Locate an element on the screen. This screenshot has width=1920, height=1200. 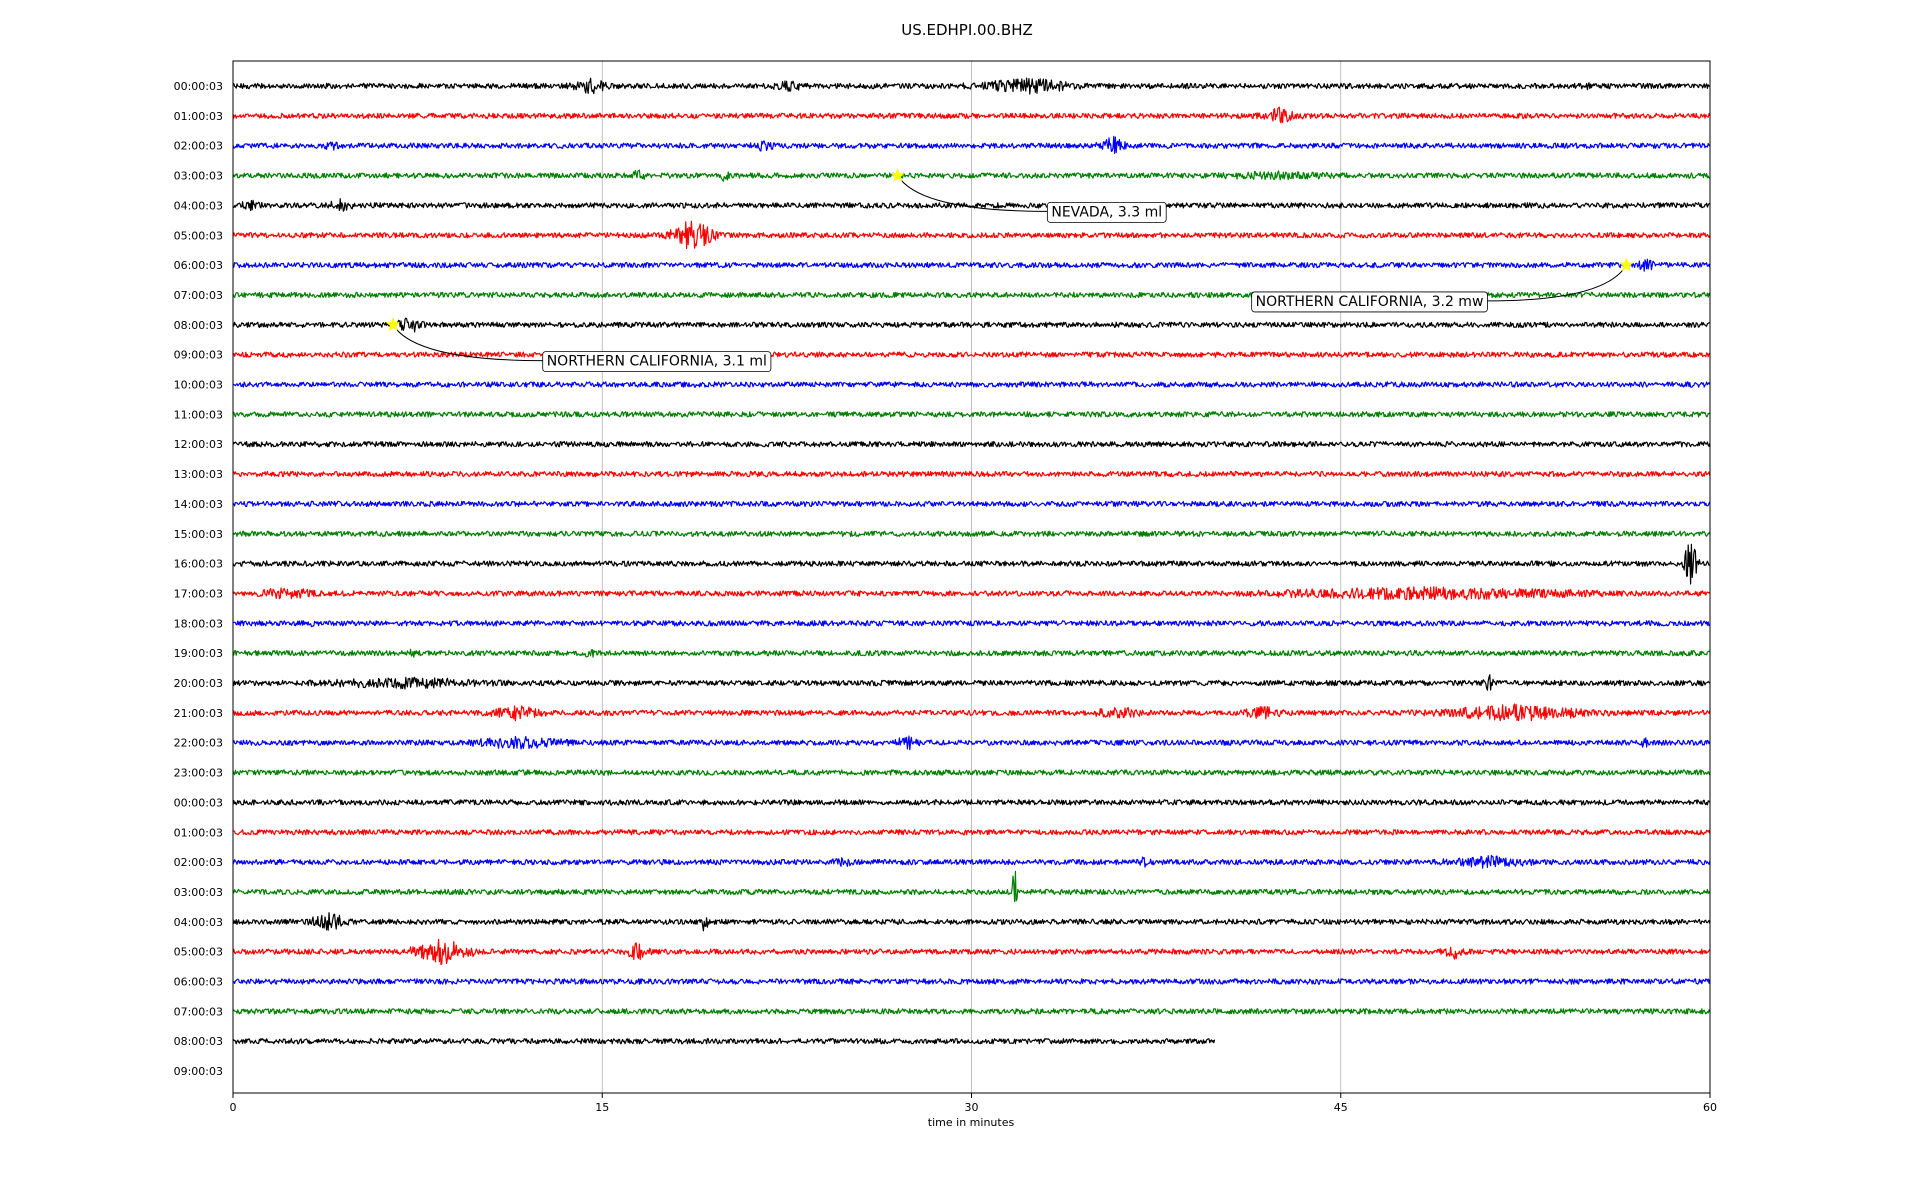
row-label-20: 20:00:03 is located at coordinates (198, 683).